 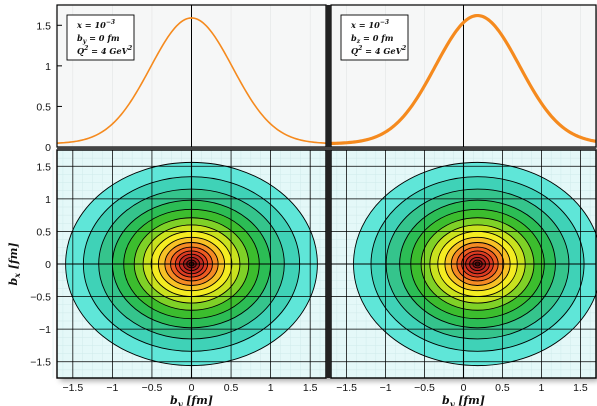 I want to click on y-axis-label: bx [fm], so click(x=14, y=263).